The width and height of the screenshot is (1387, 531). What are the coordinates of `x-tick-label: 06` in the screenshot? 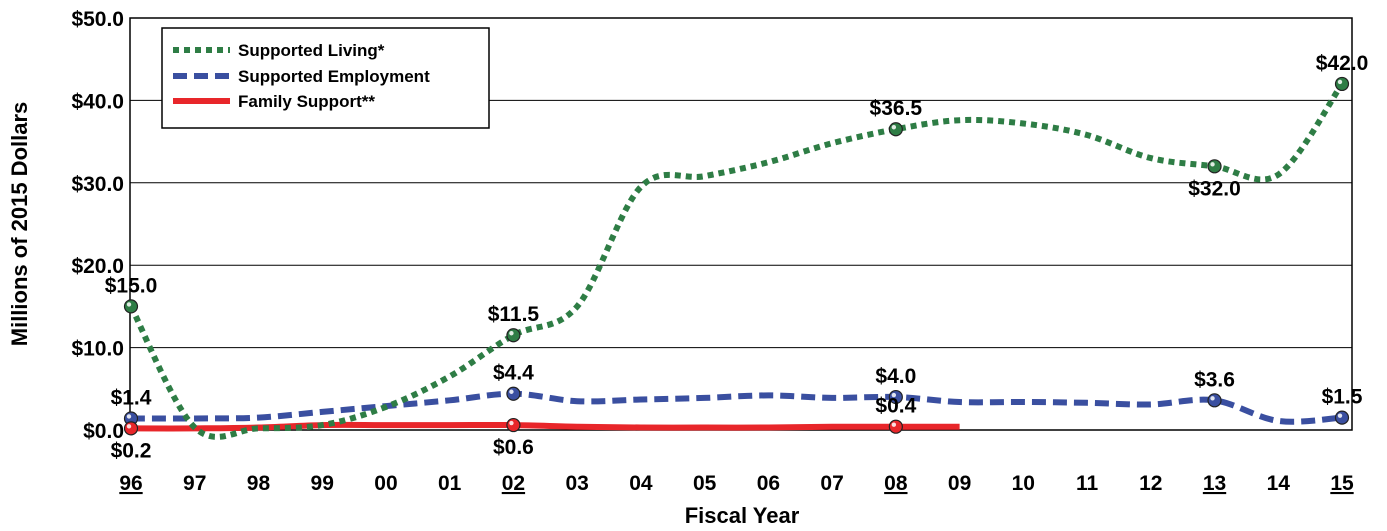 It's located at (768, 483).